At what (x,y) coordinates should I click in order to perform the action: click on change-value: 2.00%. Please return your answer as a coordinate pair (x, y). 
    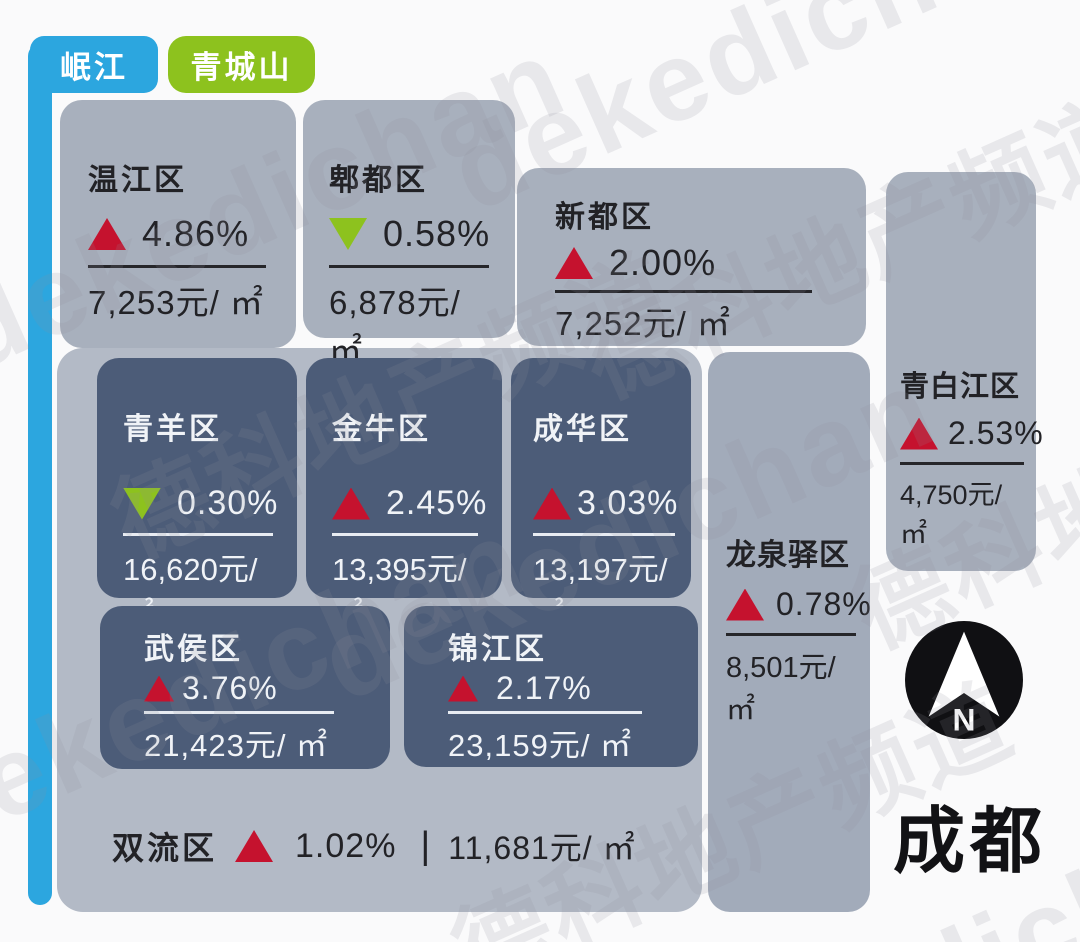
    Looking at the image, I should click on (663, 262).